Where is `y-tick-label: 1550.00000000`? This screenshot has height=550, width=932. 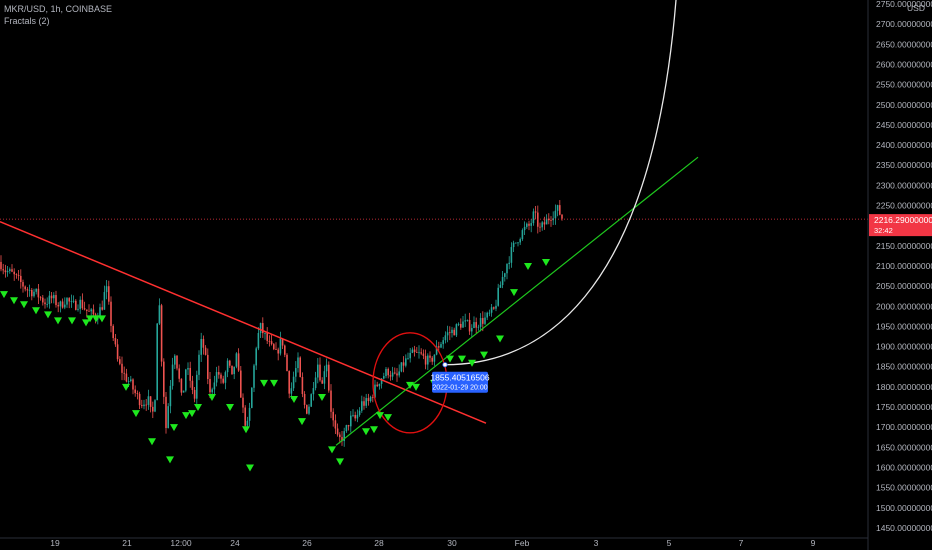
y-tick-label: 1550.00000000 is located at coordinates (904, 488).